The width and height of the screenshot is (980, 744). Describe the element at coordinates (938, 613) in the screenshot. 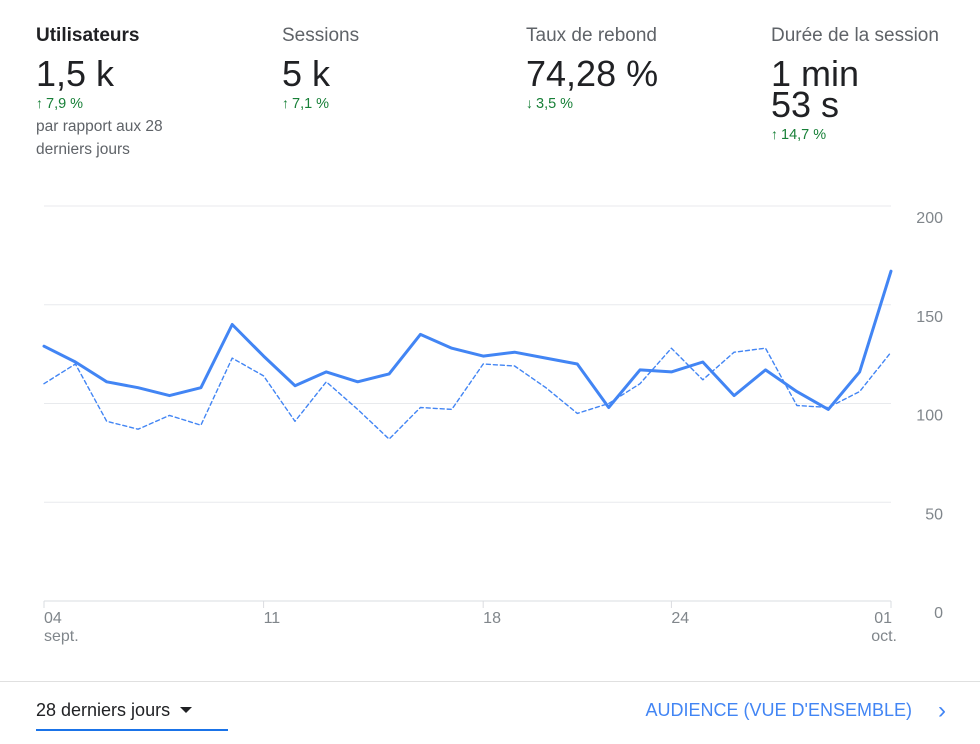

I see `y-tick-label: 0` at that location.